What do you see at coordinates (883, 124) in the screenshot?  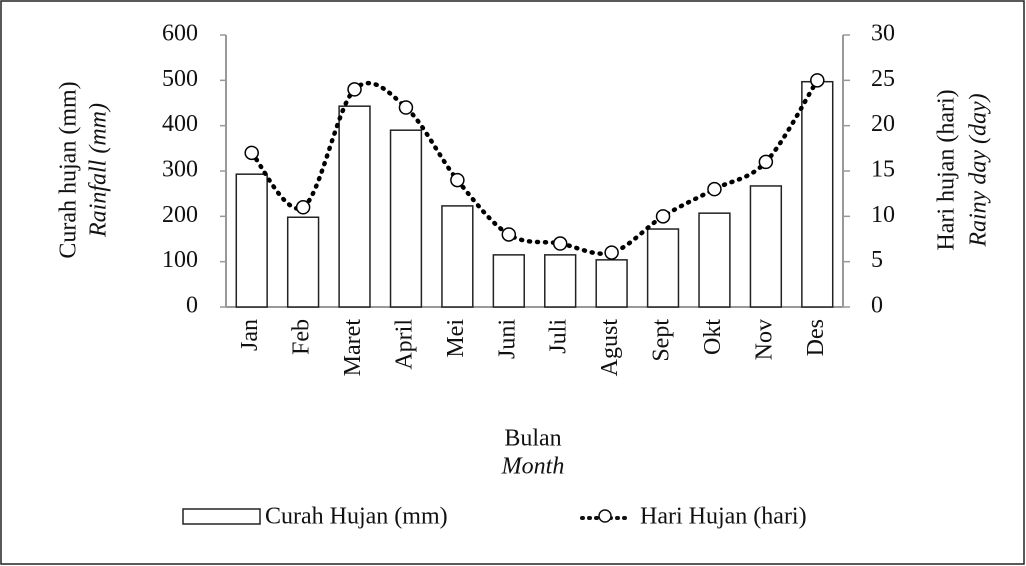 I see `y2-tick-label: 20` at bounding box center [883, 124].